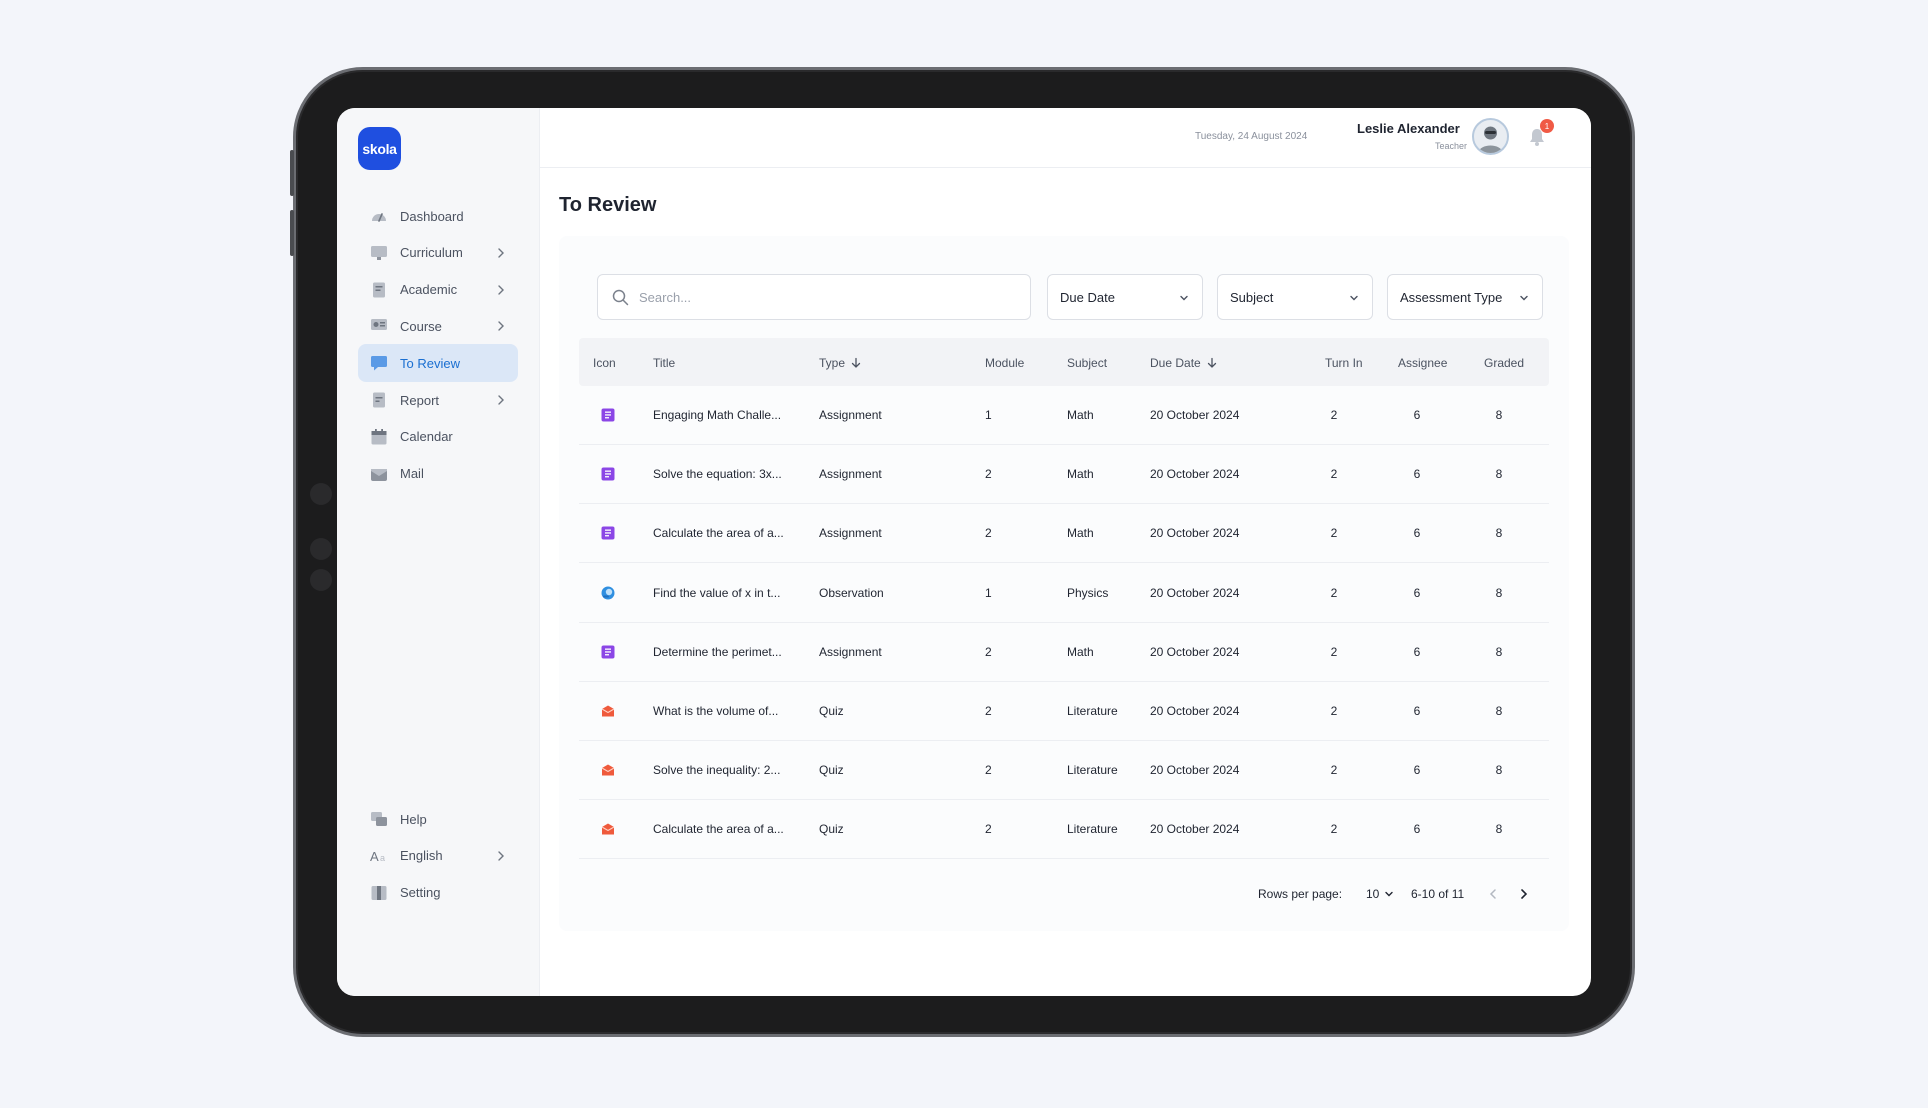  Describe the element at coordinates (1184, 363) in the screenshot. I see `column-due-date: Due Date` at that location.